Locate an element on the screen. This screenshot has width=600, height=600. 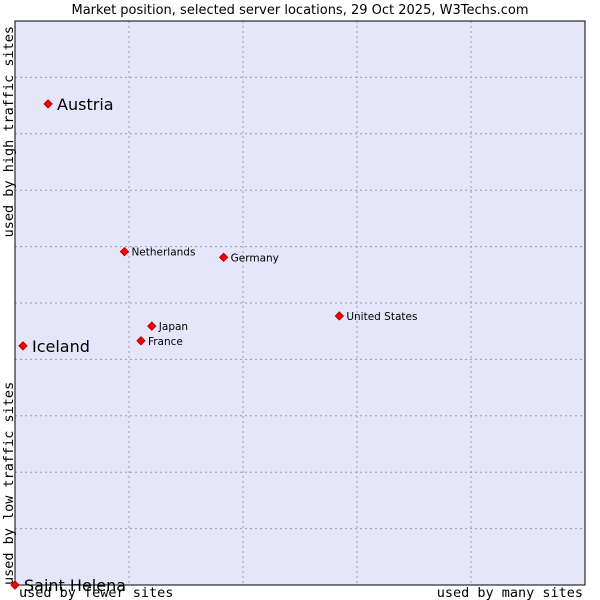
point-marker-france is located at coordinates (141, 341).